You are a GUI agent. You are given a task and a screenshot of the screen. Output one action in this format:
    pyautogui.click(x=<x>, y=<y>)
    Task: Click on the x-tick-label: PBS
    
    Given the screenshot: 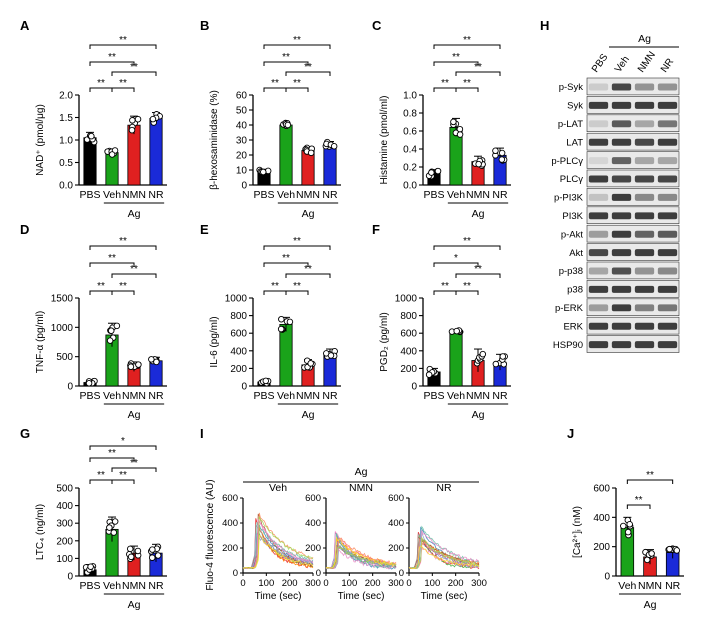 What is the action you would take?
    pyautogui.click(x=89, y=396)
    